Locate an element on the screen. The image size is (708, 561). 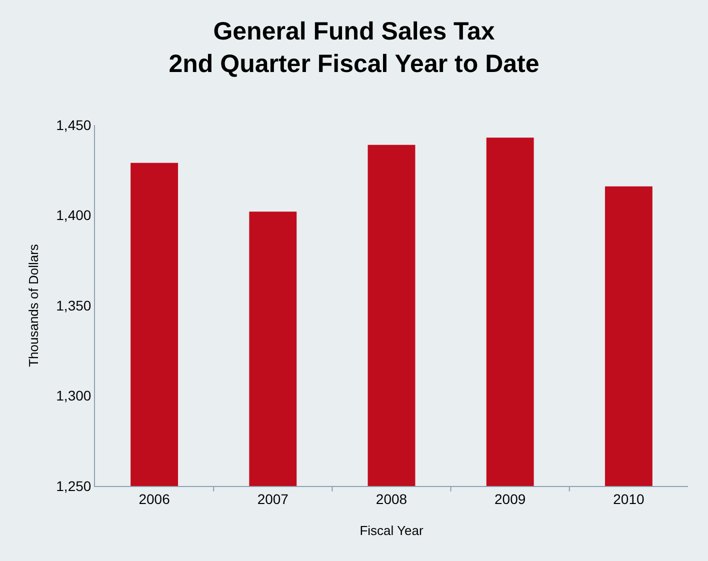
x-tick-label: 2007 is located at coordinates (273, 498).